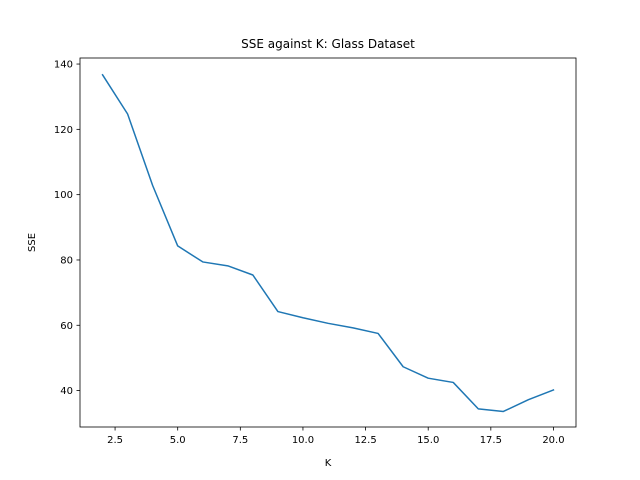 Image resolution: width=640 pixels, height=480 pixels. I want to click on y-tick-label: 40, so click(66, 391).